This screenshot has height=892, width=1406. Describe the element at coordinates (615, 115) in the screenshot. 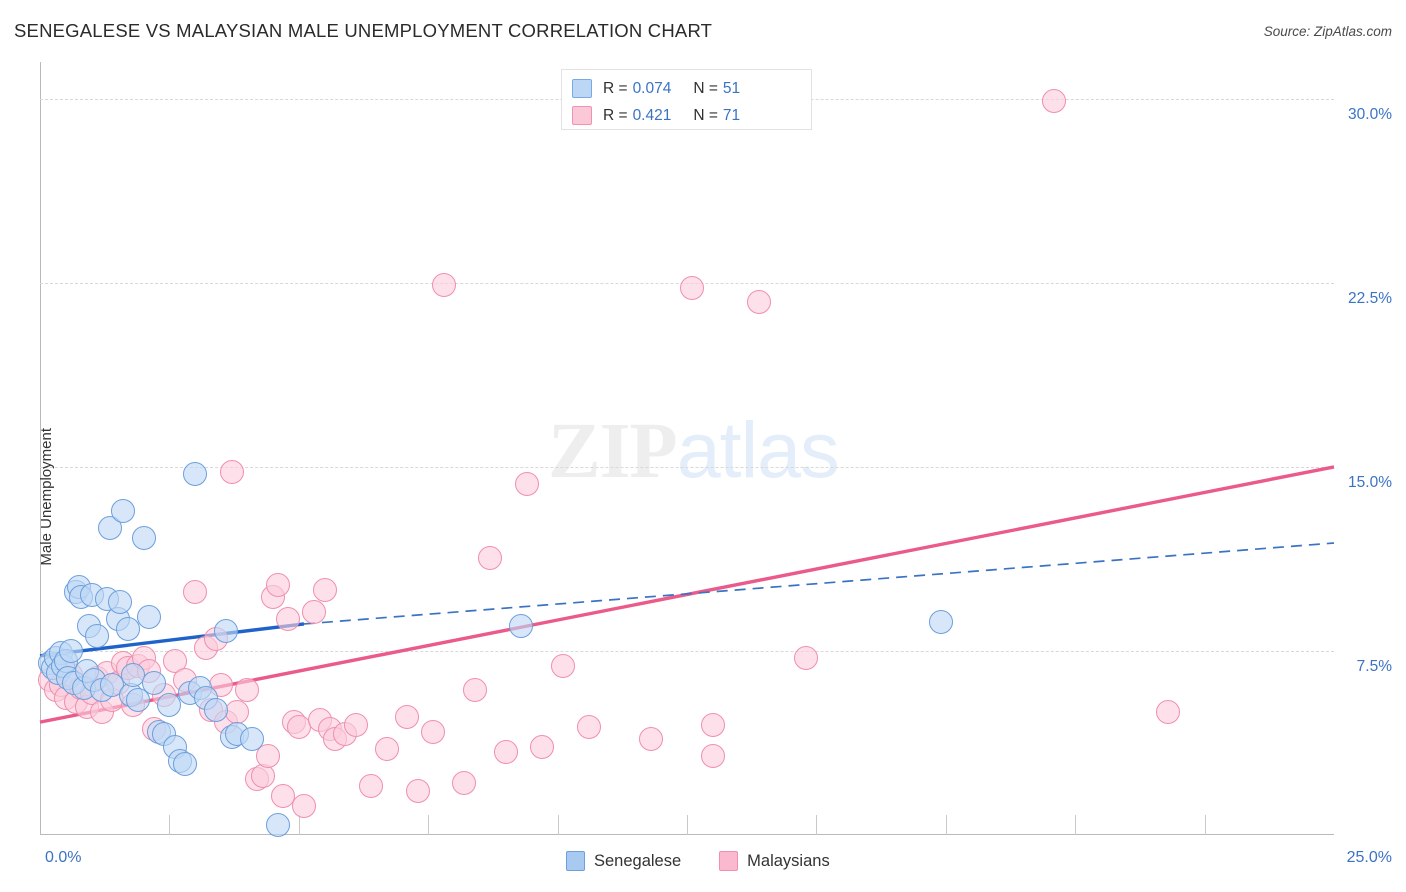

I see `r-label-malaysians: R =` at that location.